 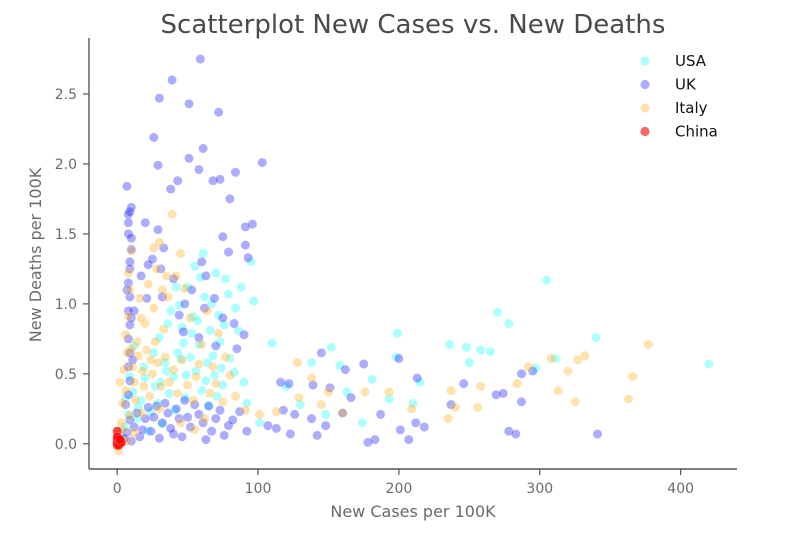 I want to click on x-axis-ticks: 0 100 200 300 400, so click(x=403, y=483).